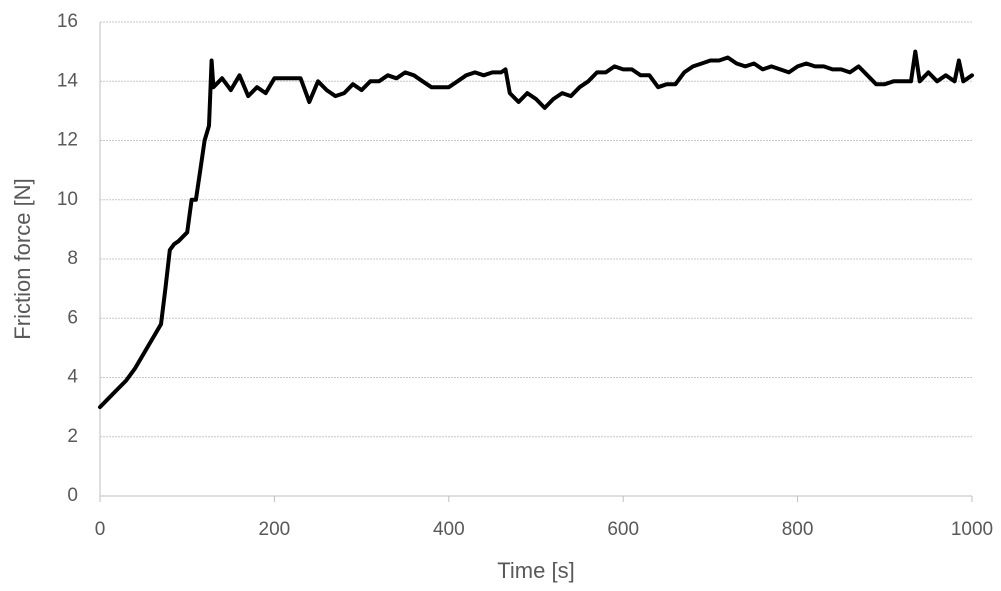  I want to click on x-axis-label: Time [s], so click(535, 570).